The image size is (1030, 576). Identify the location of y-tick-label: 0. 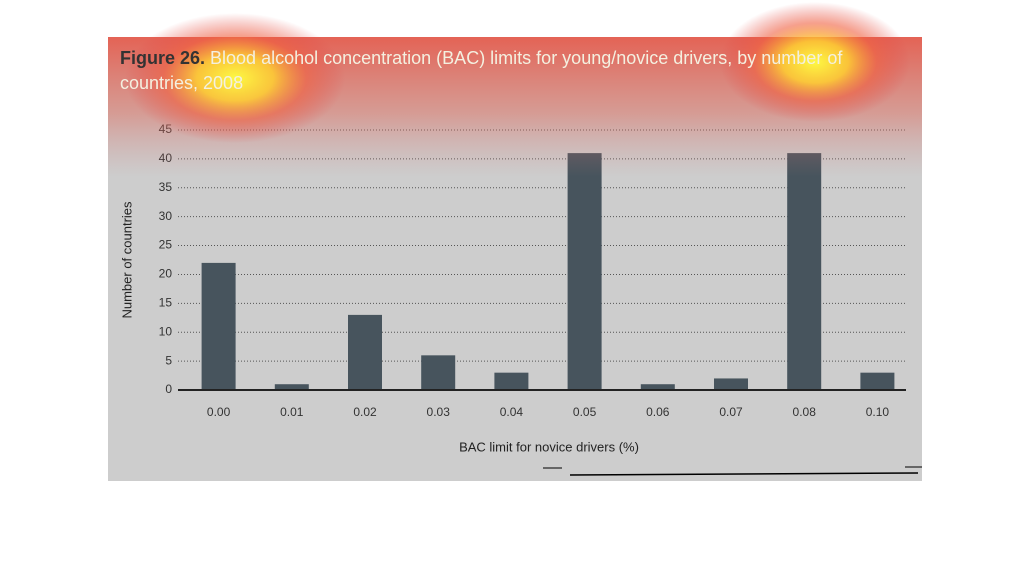
(168, 389).